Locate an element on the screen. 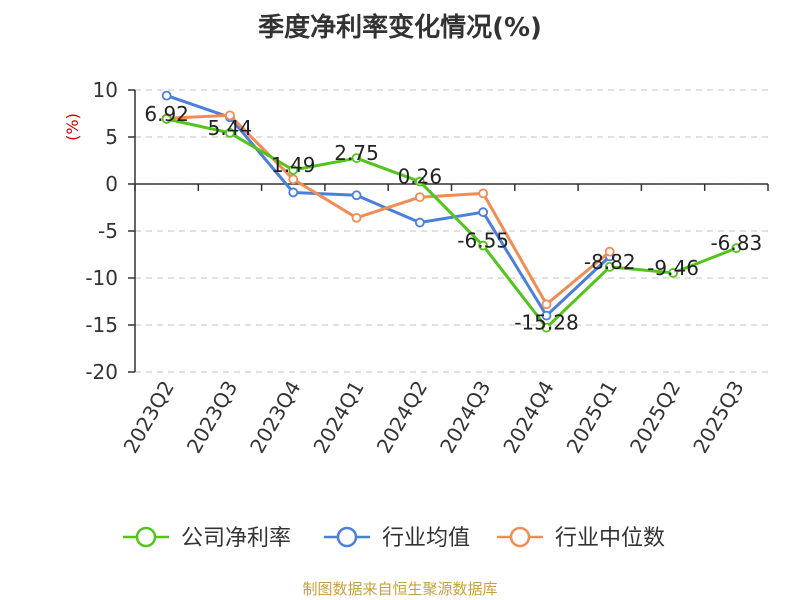  data-label: 1.49 is located at coordinates (293, 165).